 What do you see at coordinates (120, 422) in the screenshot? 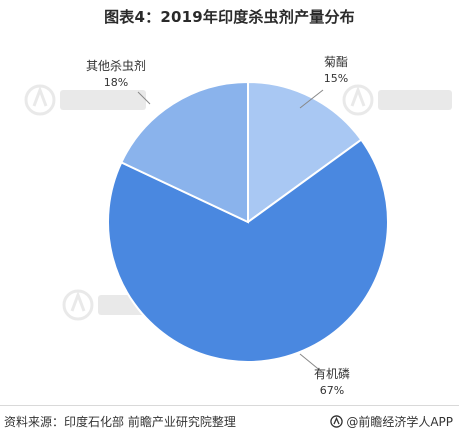
I see `source-note: 资料来源：印度石化部 前瞻产业研究院整理` at bounding box center [120, 422].